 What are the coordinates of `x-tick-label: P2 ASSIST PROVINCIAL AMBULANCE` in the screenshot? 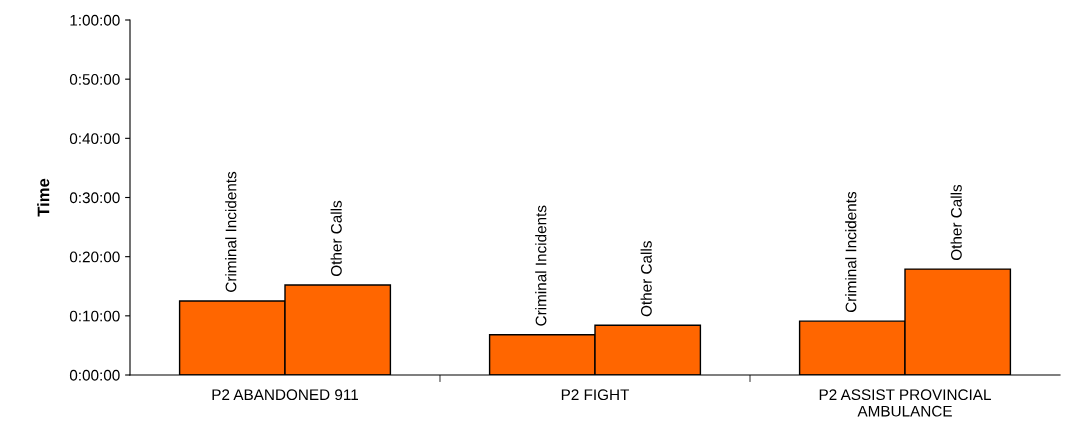 It's located at (905, 403).